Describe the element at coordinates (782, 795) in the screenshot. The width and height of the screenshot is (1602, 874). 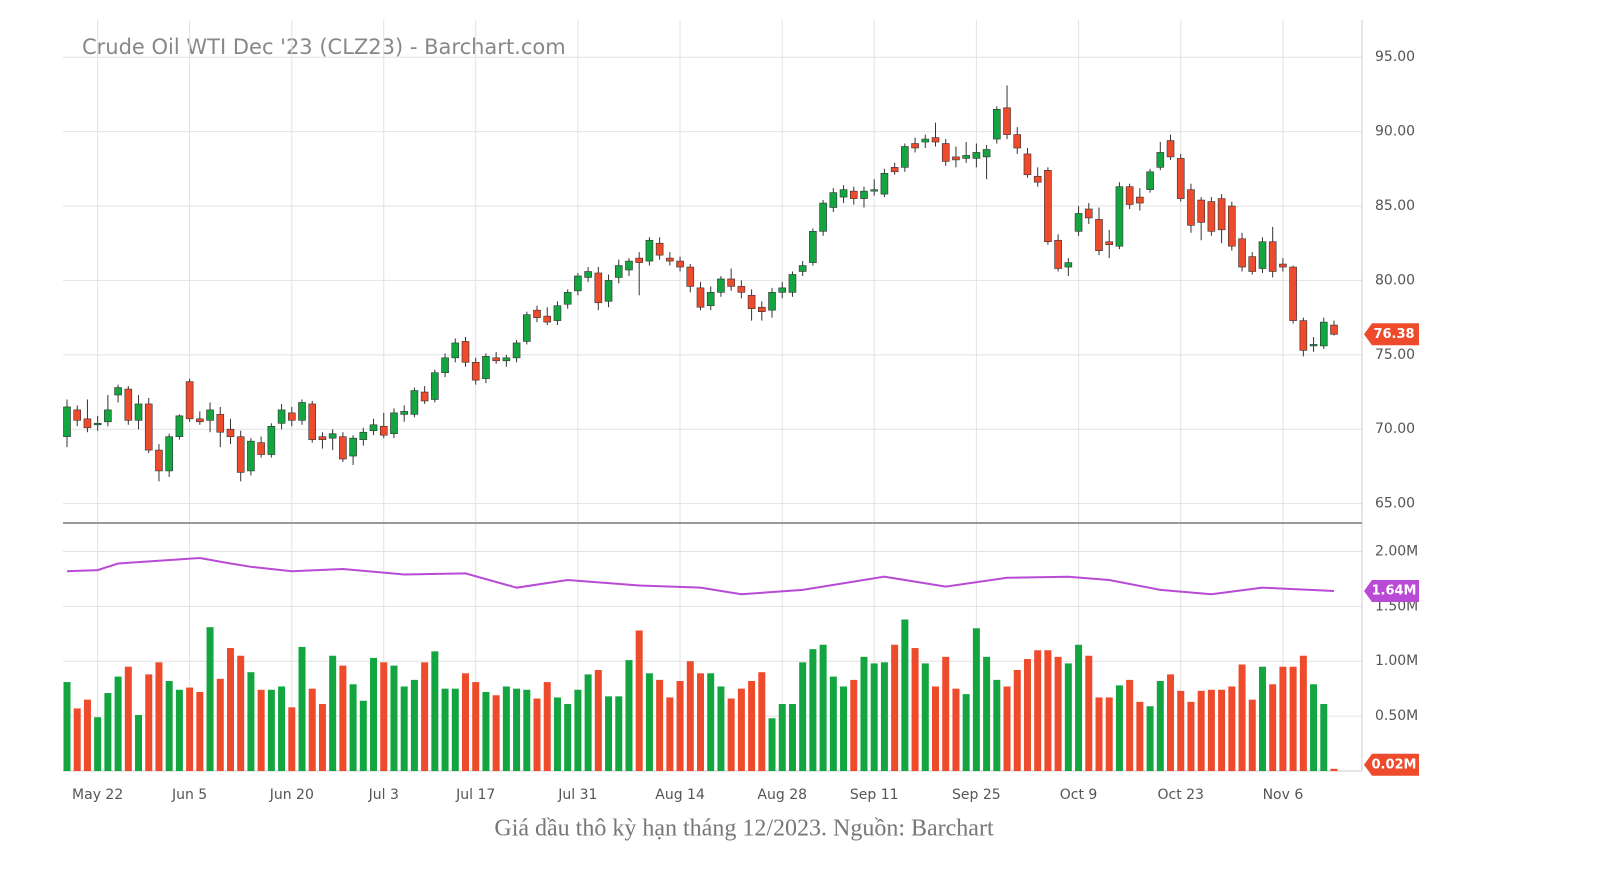
I see `x-tick-label: Aug 28` at that location.